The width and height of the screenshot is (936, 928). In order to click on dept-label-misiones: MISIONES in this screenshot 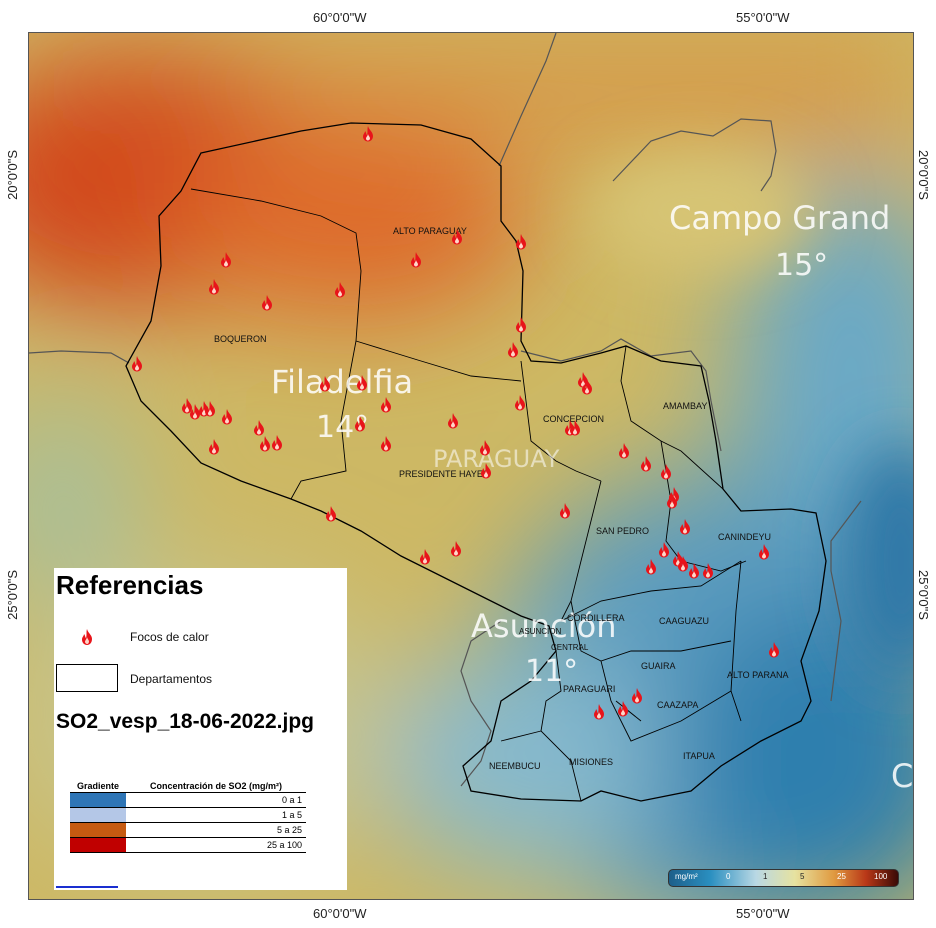, I will do `click(591, 762)`.